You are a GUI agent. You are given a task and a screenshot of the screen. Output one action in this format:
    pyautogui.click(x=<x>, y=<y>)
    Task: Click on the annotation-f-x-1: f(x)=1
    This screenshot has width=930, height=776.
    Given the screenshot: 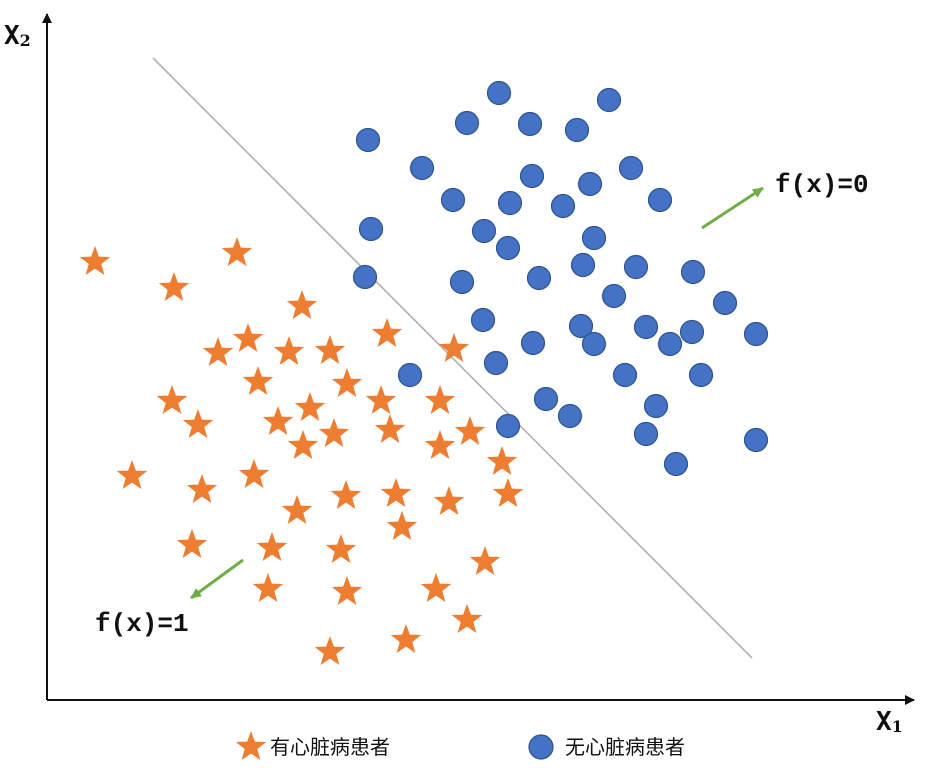 What is the action you would take?
    pyautogui.click(x=142, y=624)
    